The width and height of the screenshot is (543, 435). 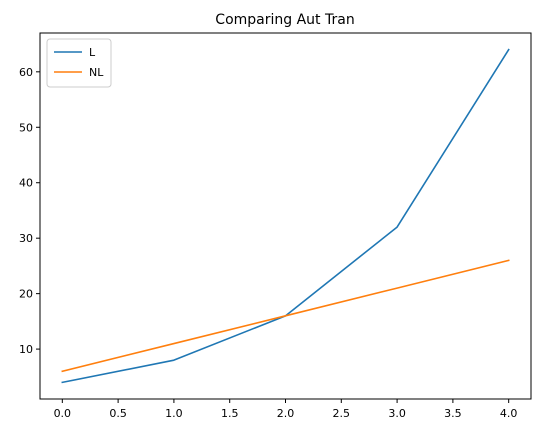 I want to click on x-tick-label: 0.0, so click(x=63, y=413).